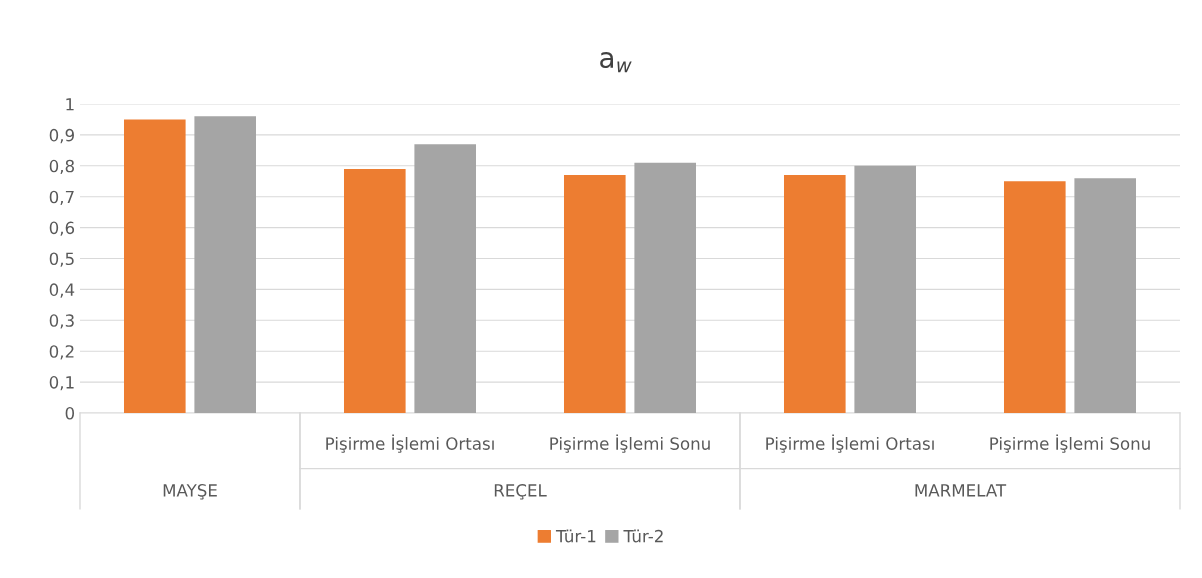 The width and height of the screenshot is (1202, 578). Describe the element at coordinates (61, 383) in the screenshot. I see `y-tick-label: 0,1` at that location.